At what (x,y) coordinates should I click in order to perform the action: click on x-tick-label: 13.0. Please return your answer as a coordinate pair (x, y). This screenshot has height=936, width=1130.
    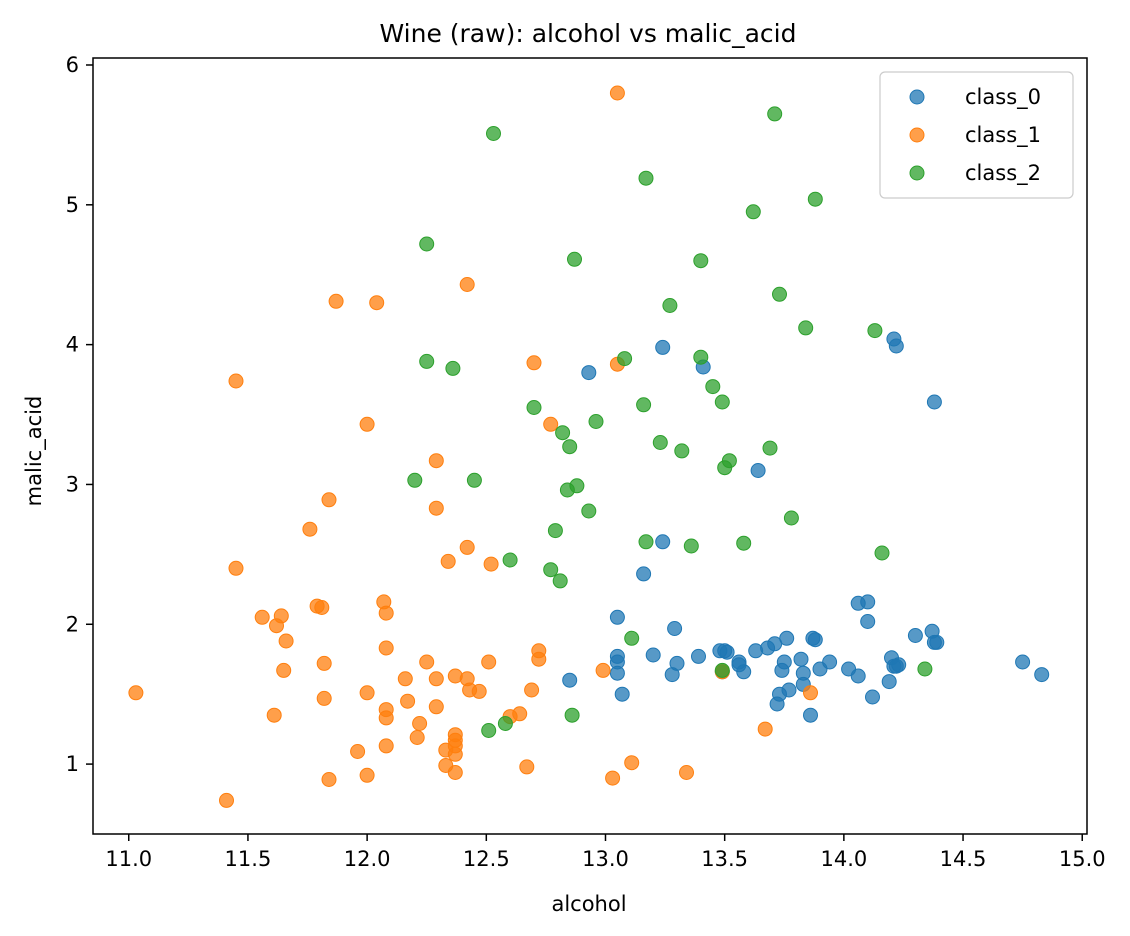
    Looking at the image, I should click on (605, 859).